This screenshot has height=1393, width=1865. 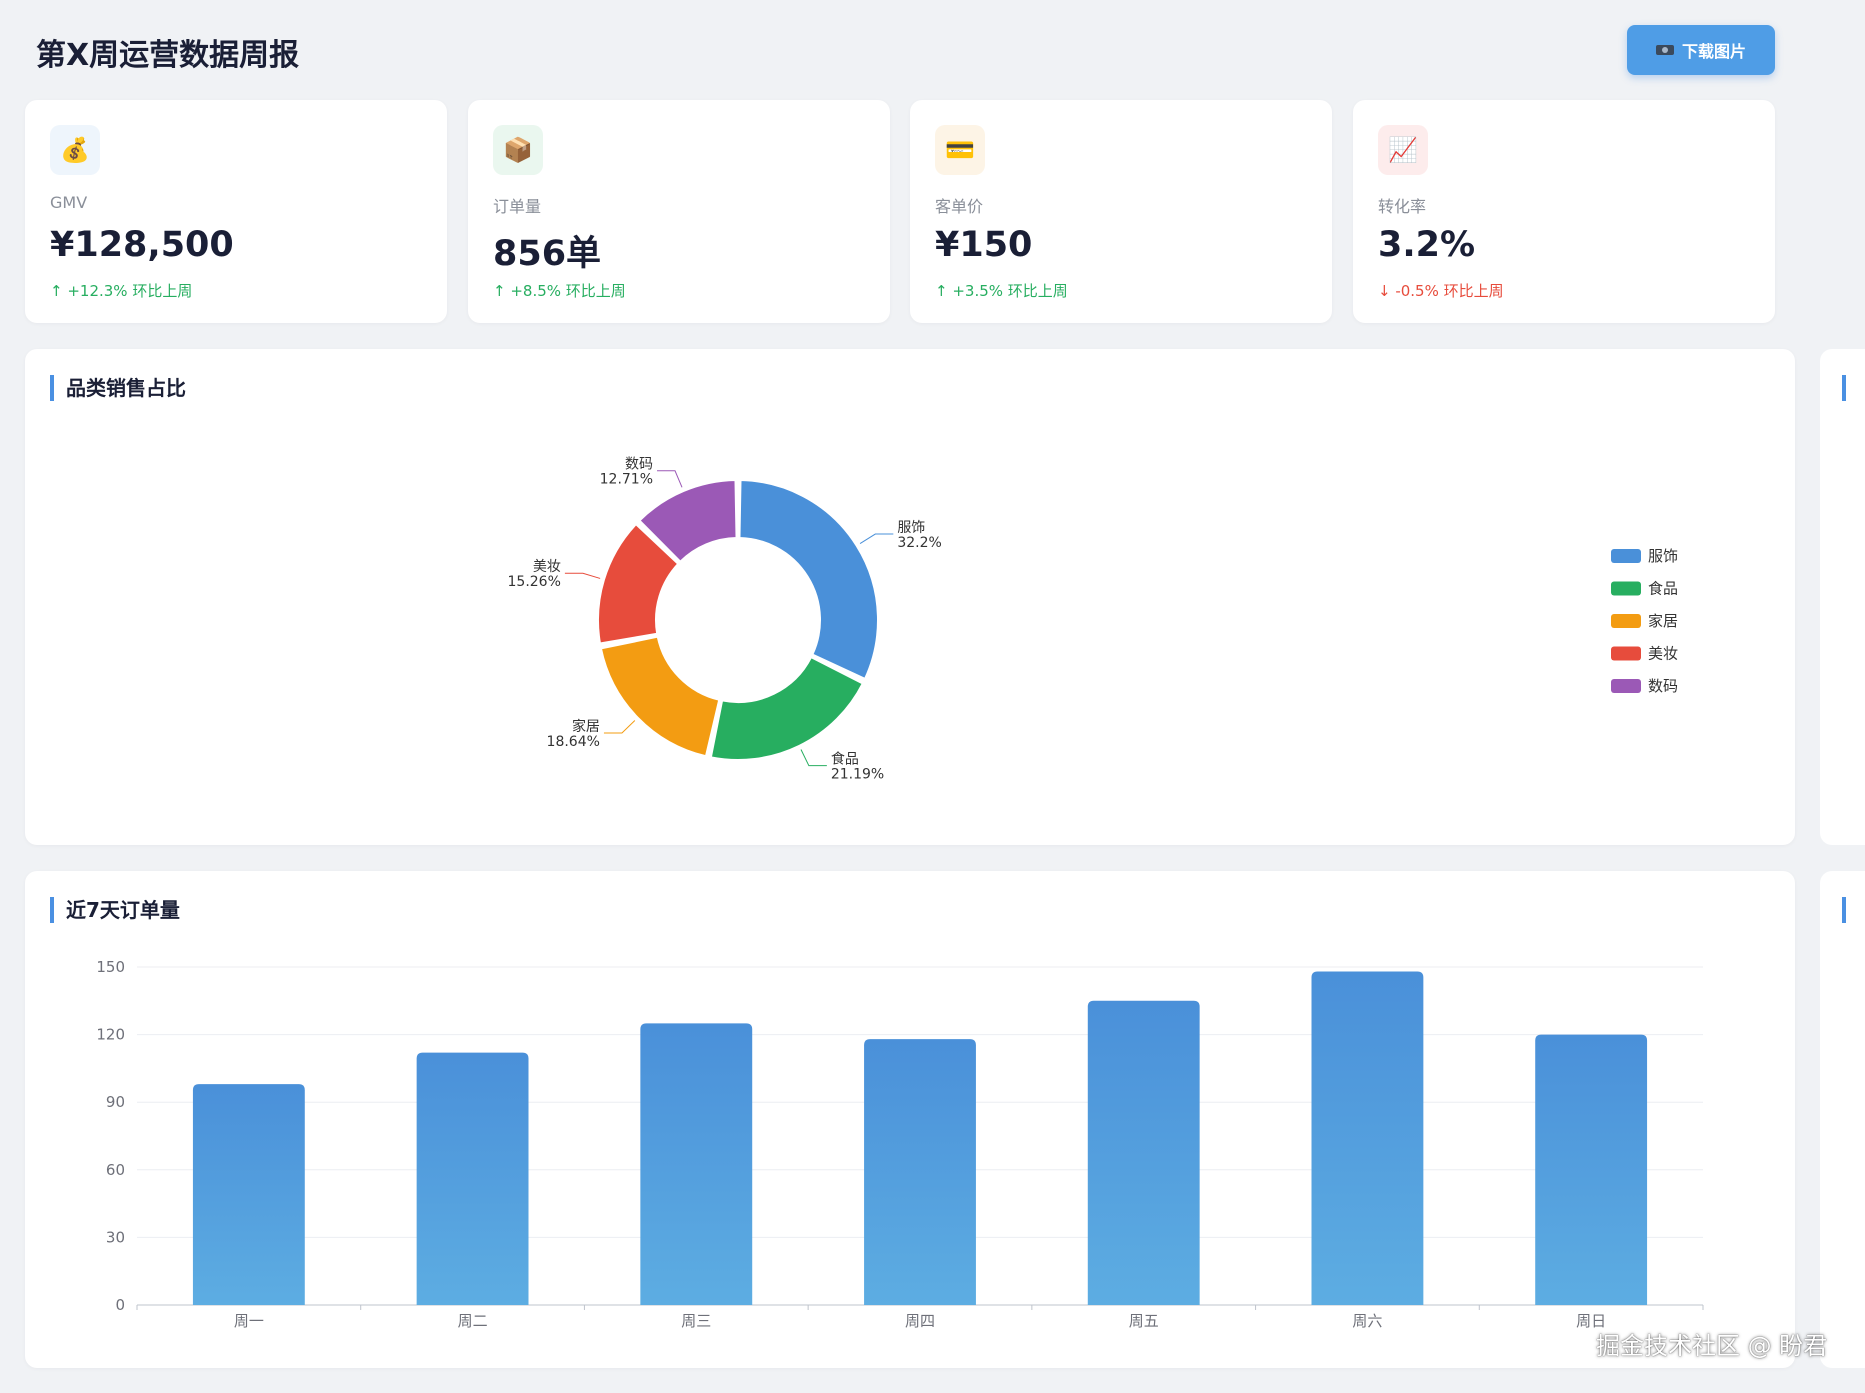 I want to click on kpi-change: ↑ +8.5% 环比上周, so click(x=559, y=291).